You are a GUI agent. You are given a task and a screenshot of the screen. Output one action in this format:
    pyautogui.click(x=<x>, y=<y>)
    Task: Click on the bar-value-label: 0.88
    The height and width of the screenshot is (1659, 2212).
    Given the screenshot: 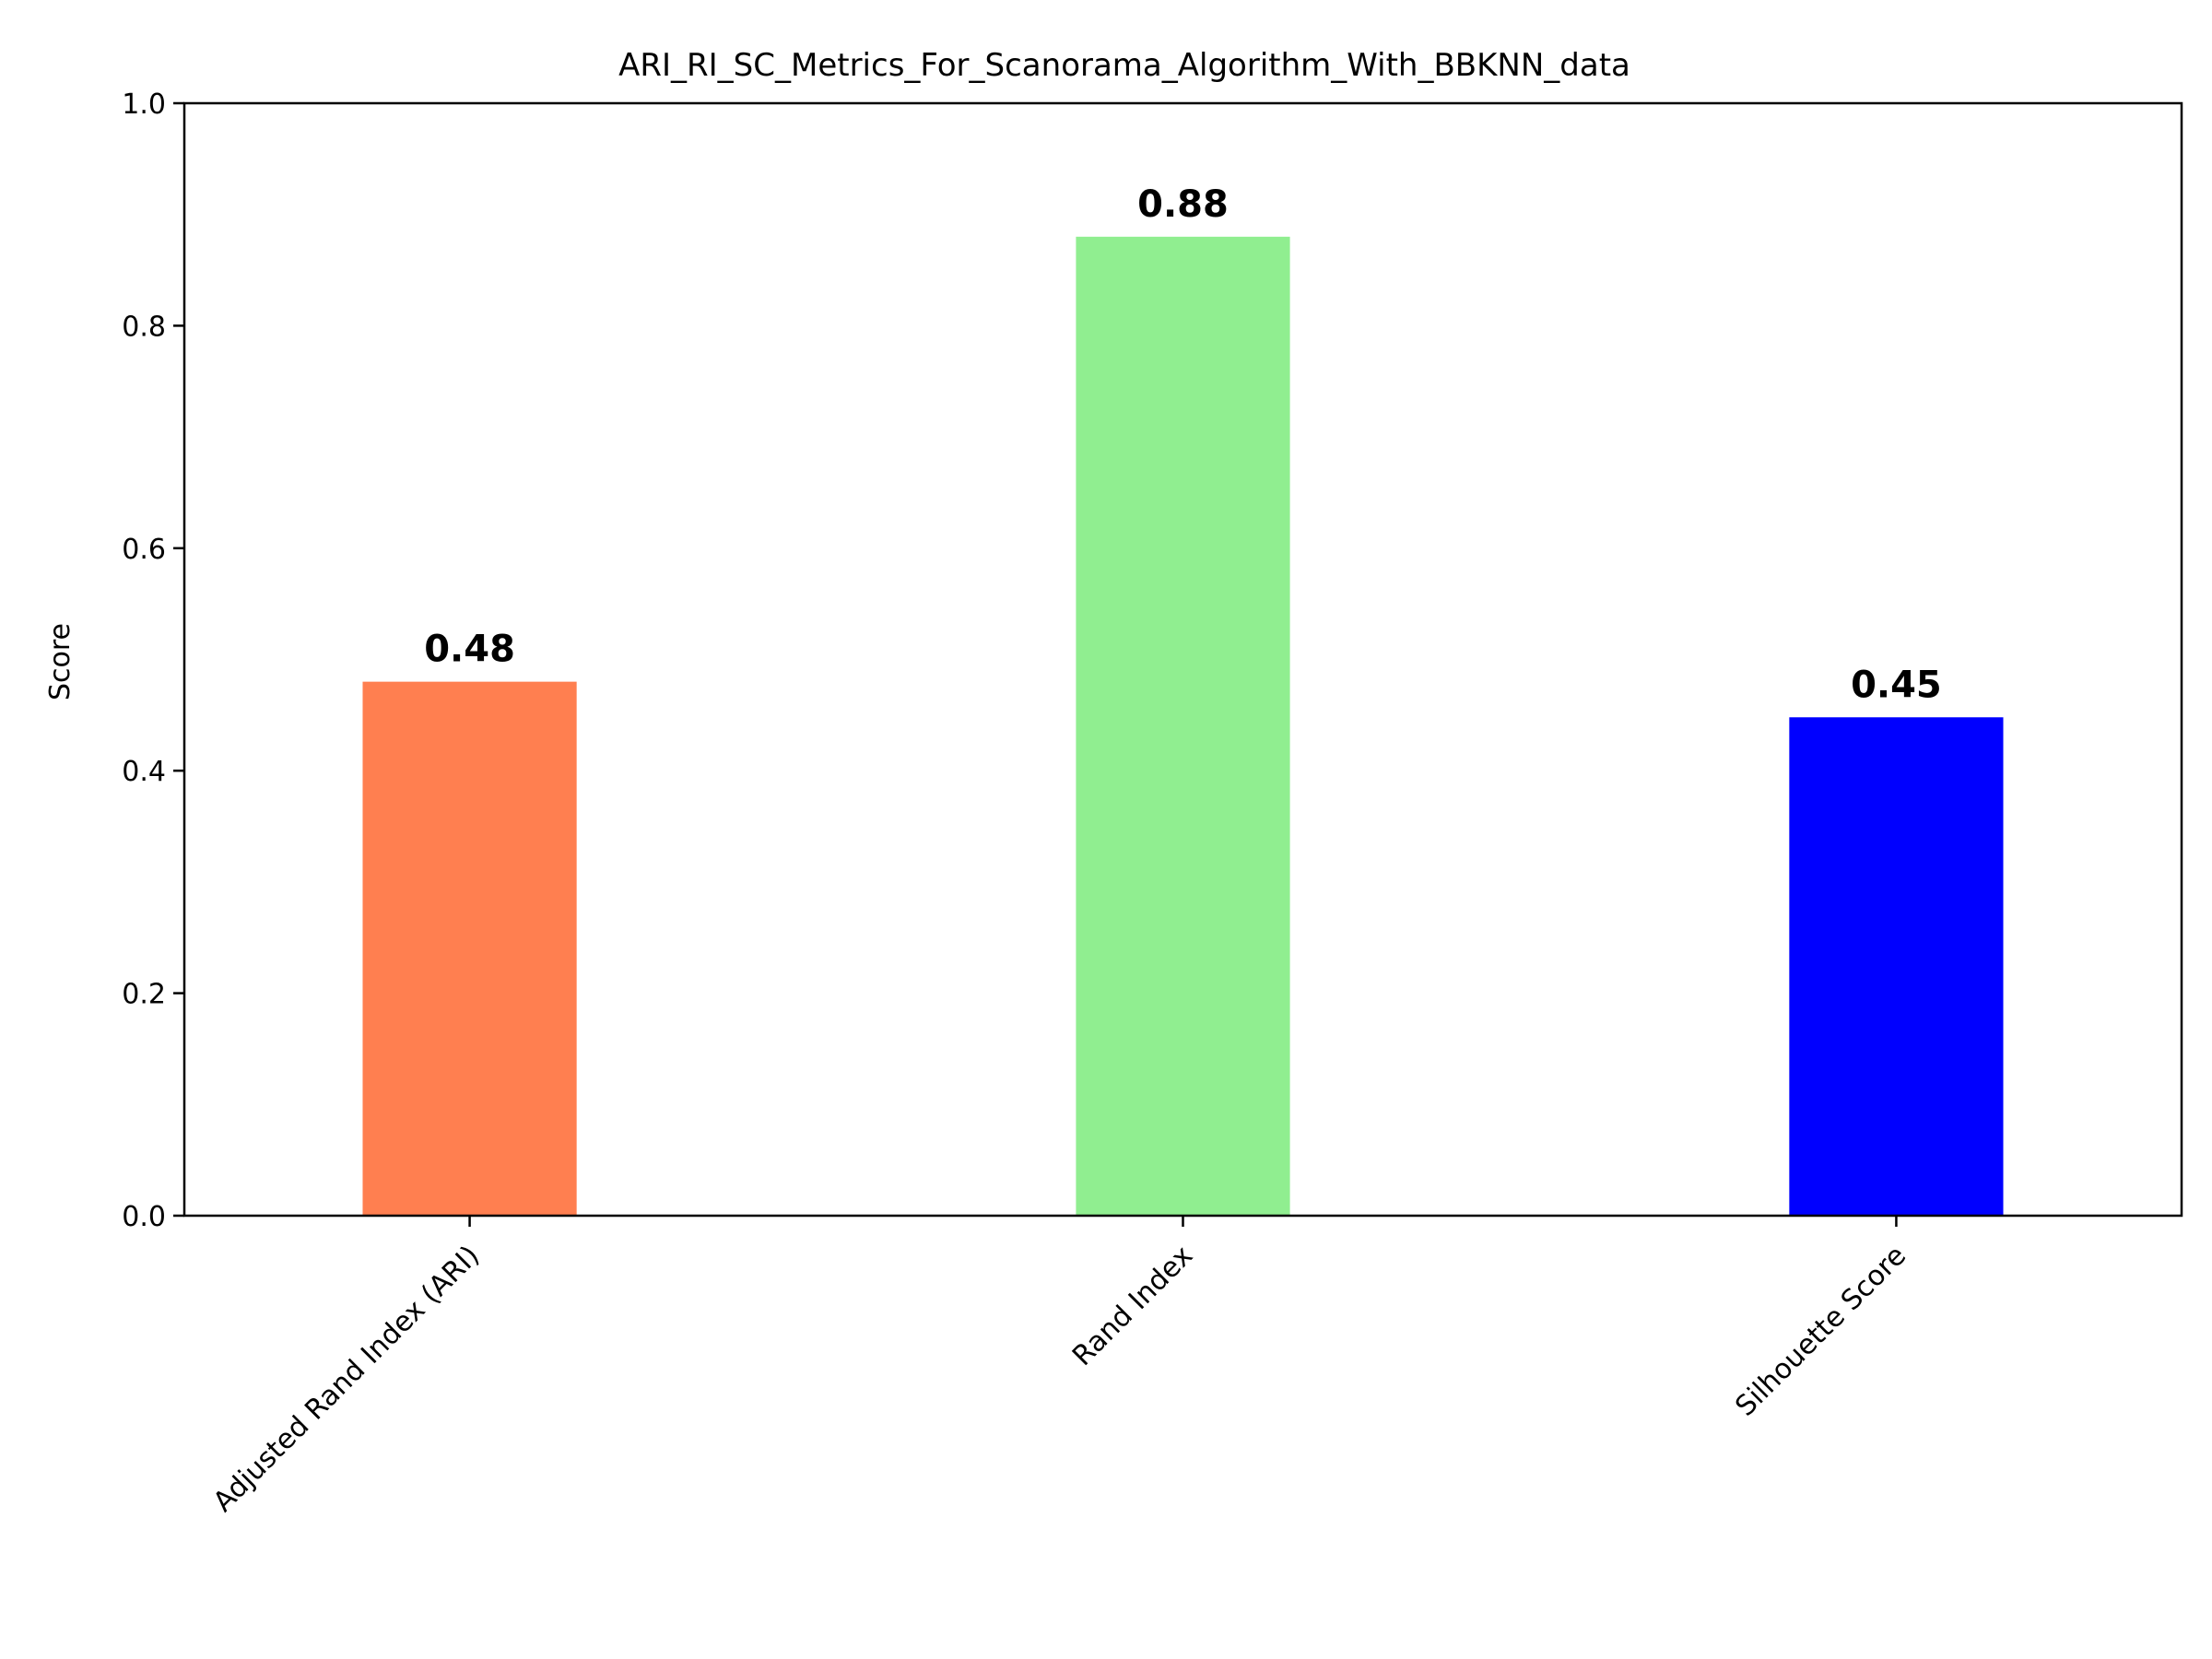 What is the action you would take?
    pyautogui.click(x=1183, y=204)
    